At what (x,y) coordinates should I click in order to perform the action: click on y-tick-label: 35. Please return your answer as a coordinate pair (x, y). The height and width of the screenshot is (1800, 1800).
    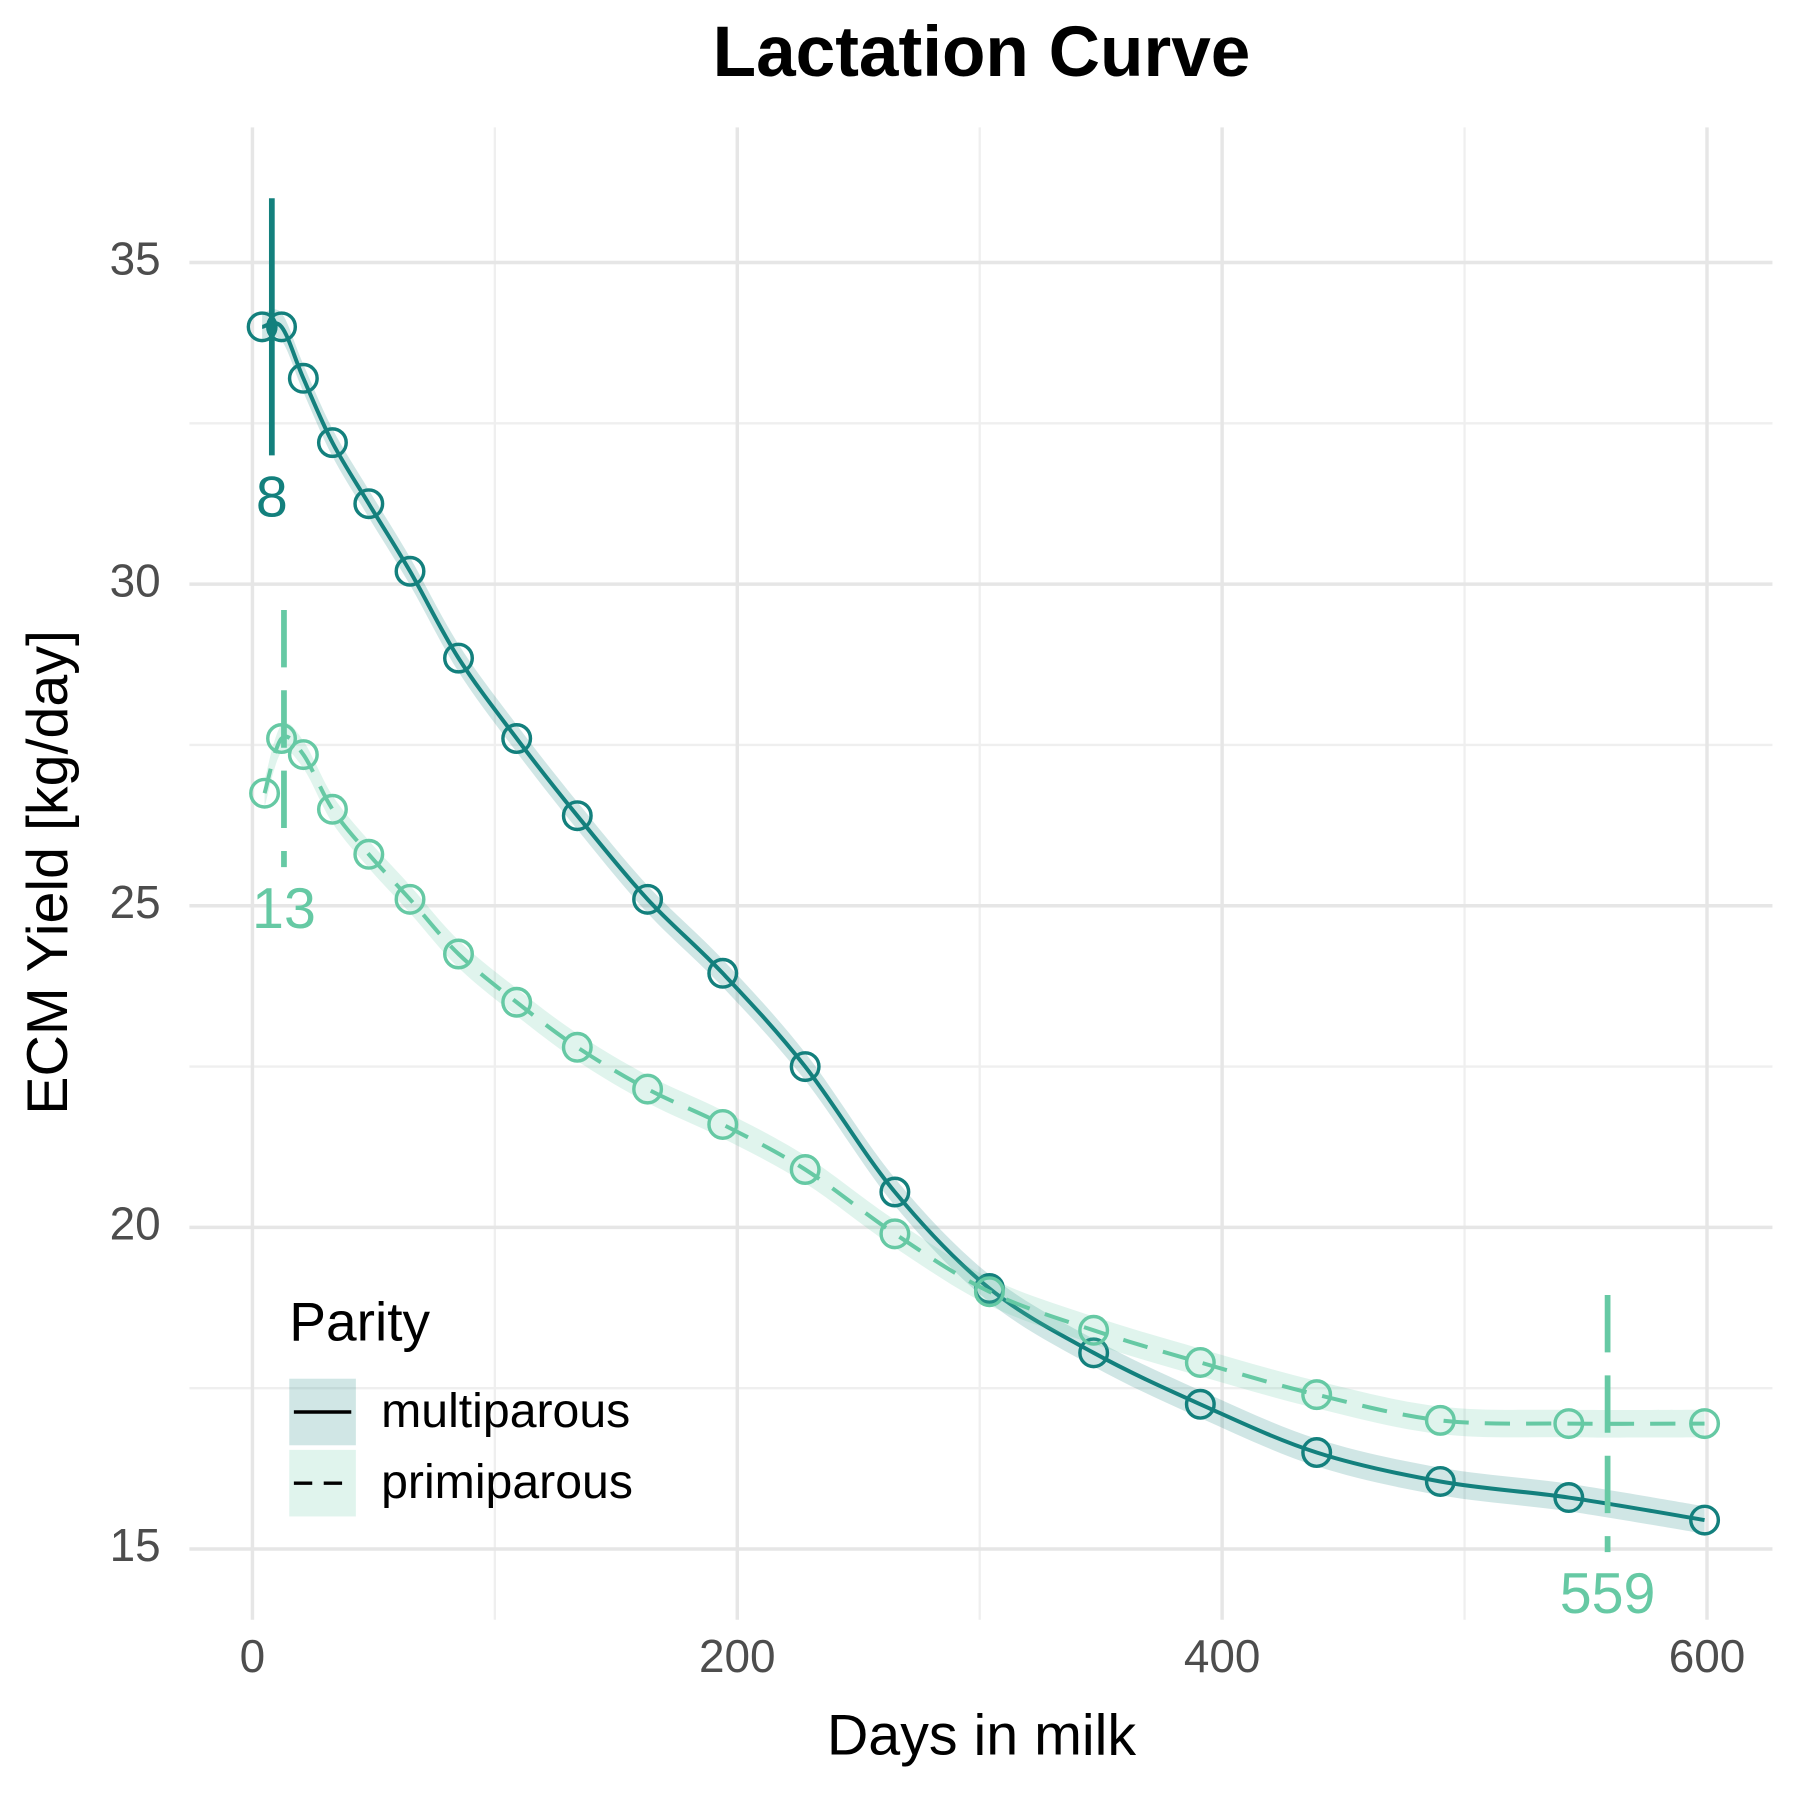
    Looking at the image, I should click on (135, 259).